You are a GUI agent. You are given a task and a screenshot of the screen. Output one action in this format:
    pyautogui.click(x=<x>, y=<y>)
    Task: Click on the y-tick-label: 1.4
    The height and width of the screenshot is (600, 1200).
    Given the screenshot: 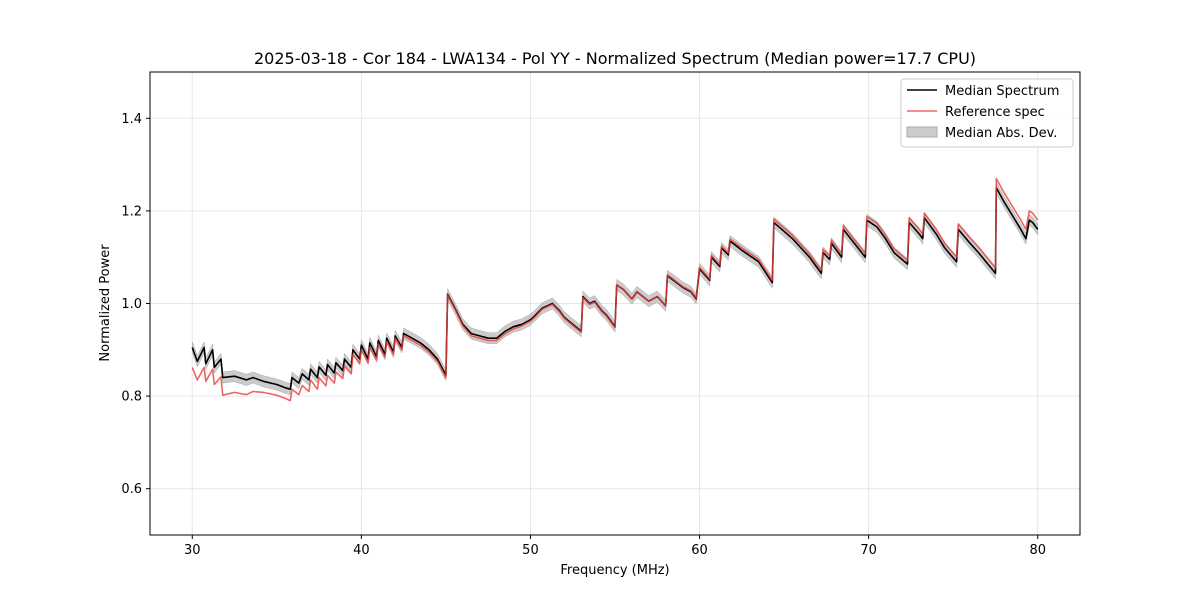 What is the action you would take?
    pyautogui.click(x=131, y=119)
    